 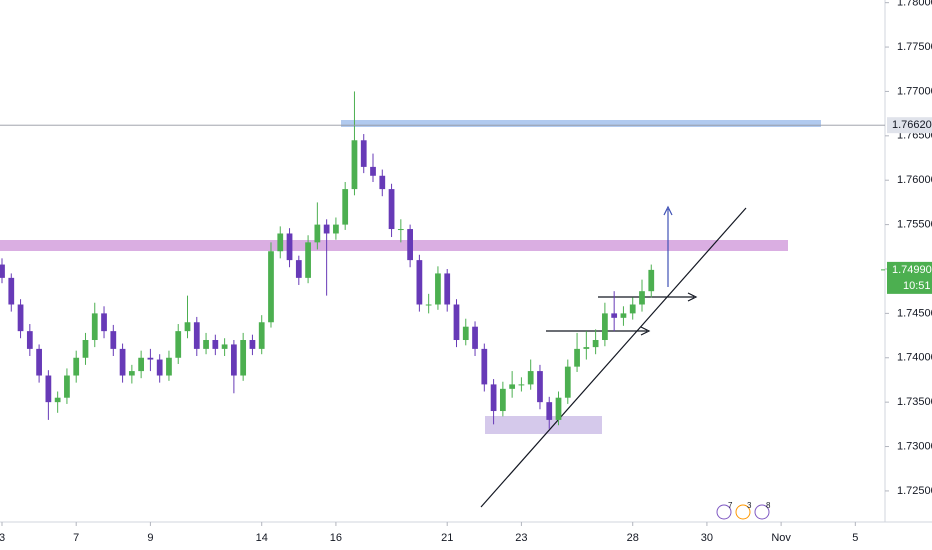 What do you see at coordinates (521, 538) in the screenshot?
I see `x-tick-label: 23` at bounding box center [521, 538].